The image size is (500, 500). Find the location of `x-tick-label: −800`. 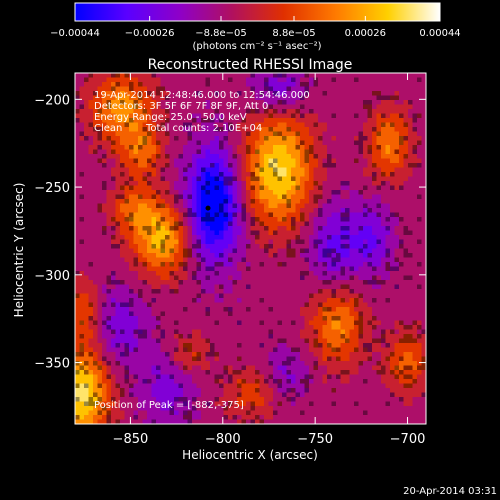

x-tick-label: −800 is located at coordinates (223, 439).